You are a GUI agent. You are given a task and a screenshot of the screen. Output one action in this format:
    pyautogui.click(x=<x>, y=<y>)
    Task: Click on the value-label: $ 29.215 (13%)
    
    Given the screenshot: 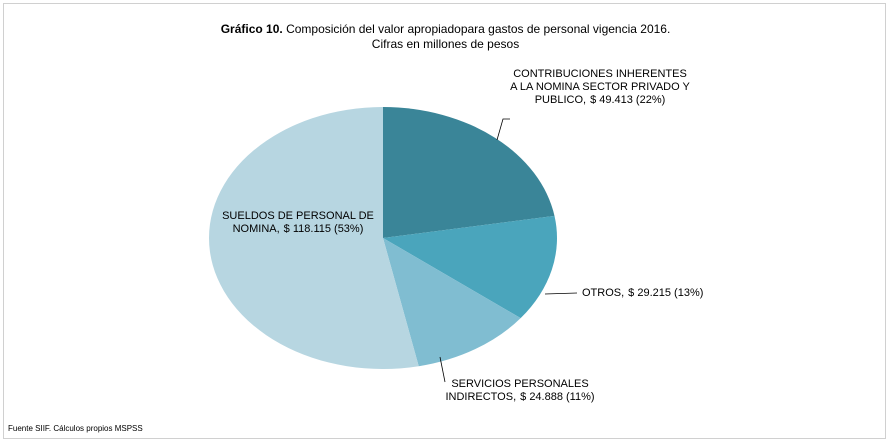 What is the action you would take?
    pyautogui.click(x=666, y=293)
    